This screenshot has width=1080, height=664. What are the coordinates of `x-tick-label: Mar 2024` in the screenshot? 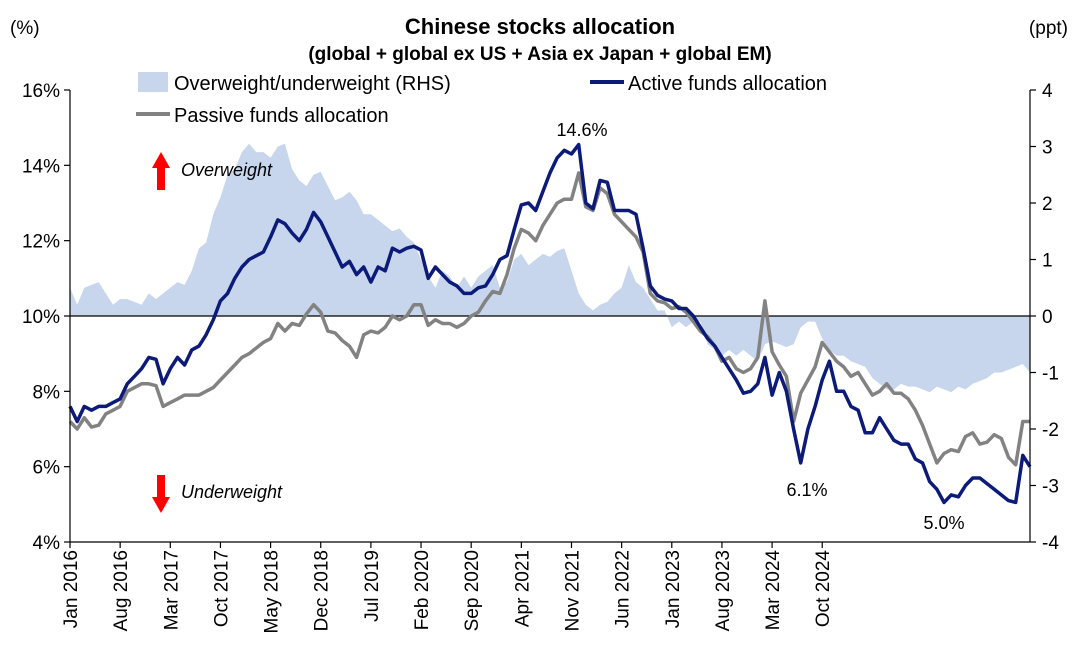 It's located at (773, 590).